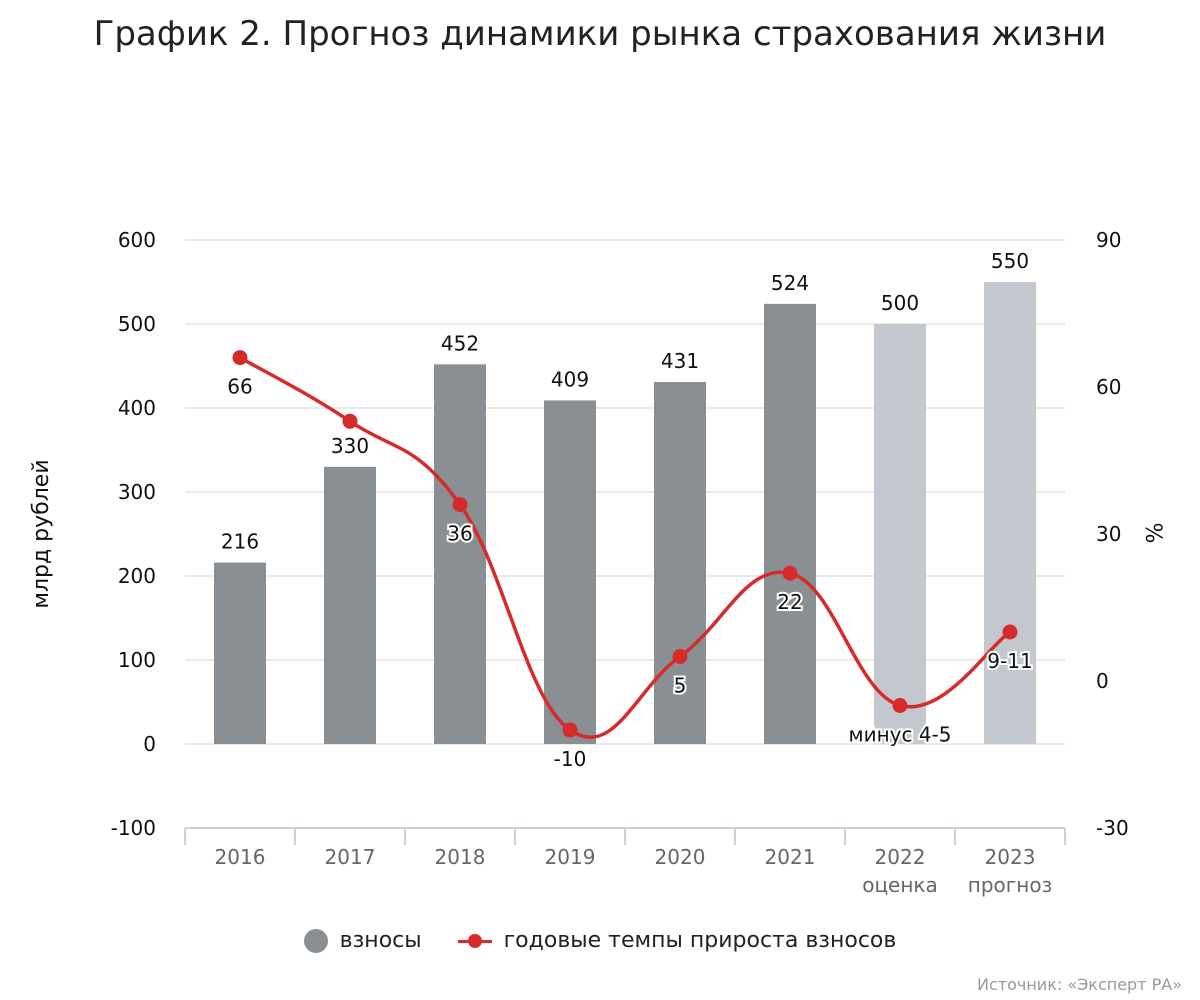  What do you see at coordinates (1010, 885) in the screenshot?
I see `x-tick-sublabel: прогноз` at bounding box center [1010, 885].